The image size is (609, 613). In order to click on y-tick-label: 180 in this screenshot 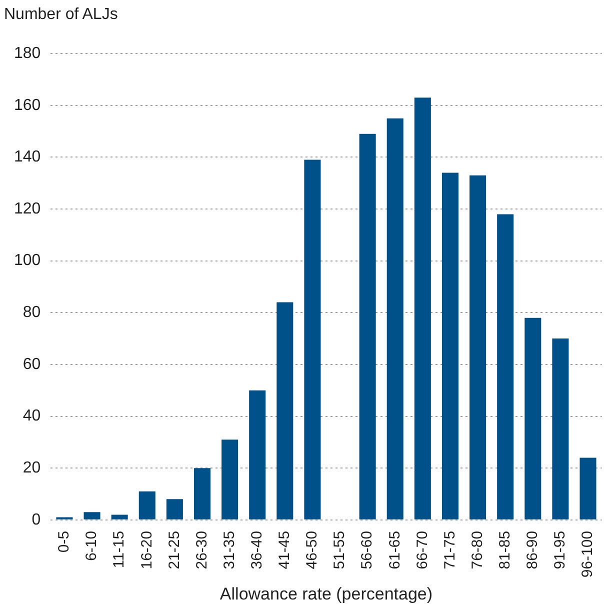, I will do `click(27, 53)`.